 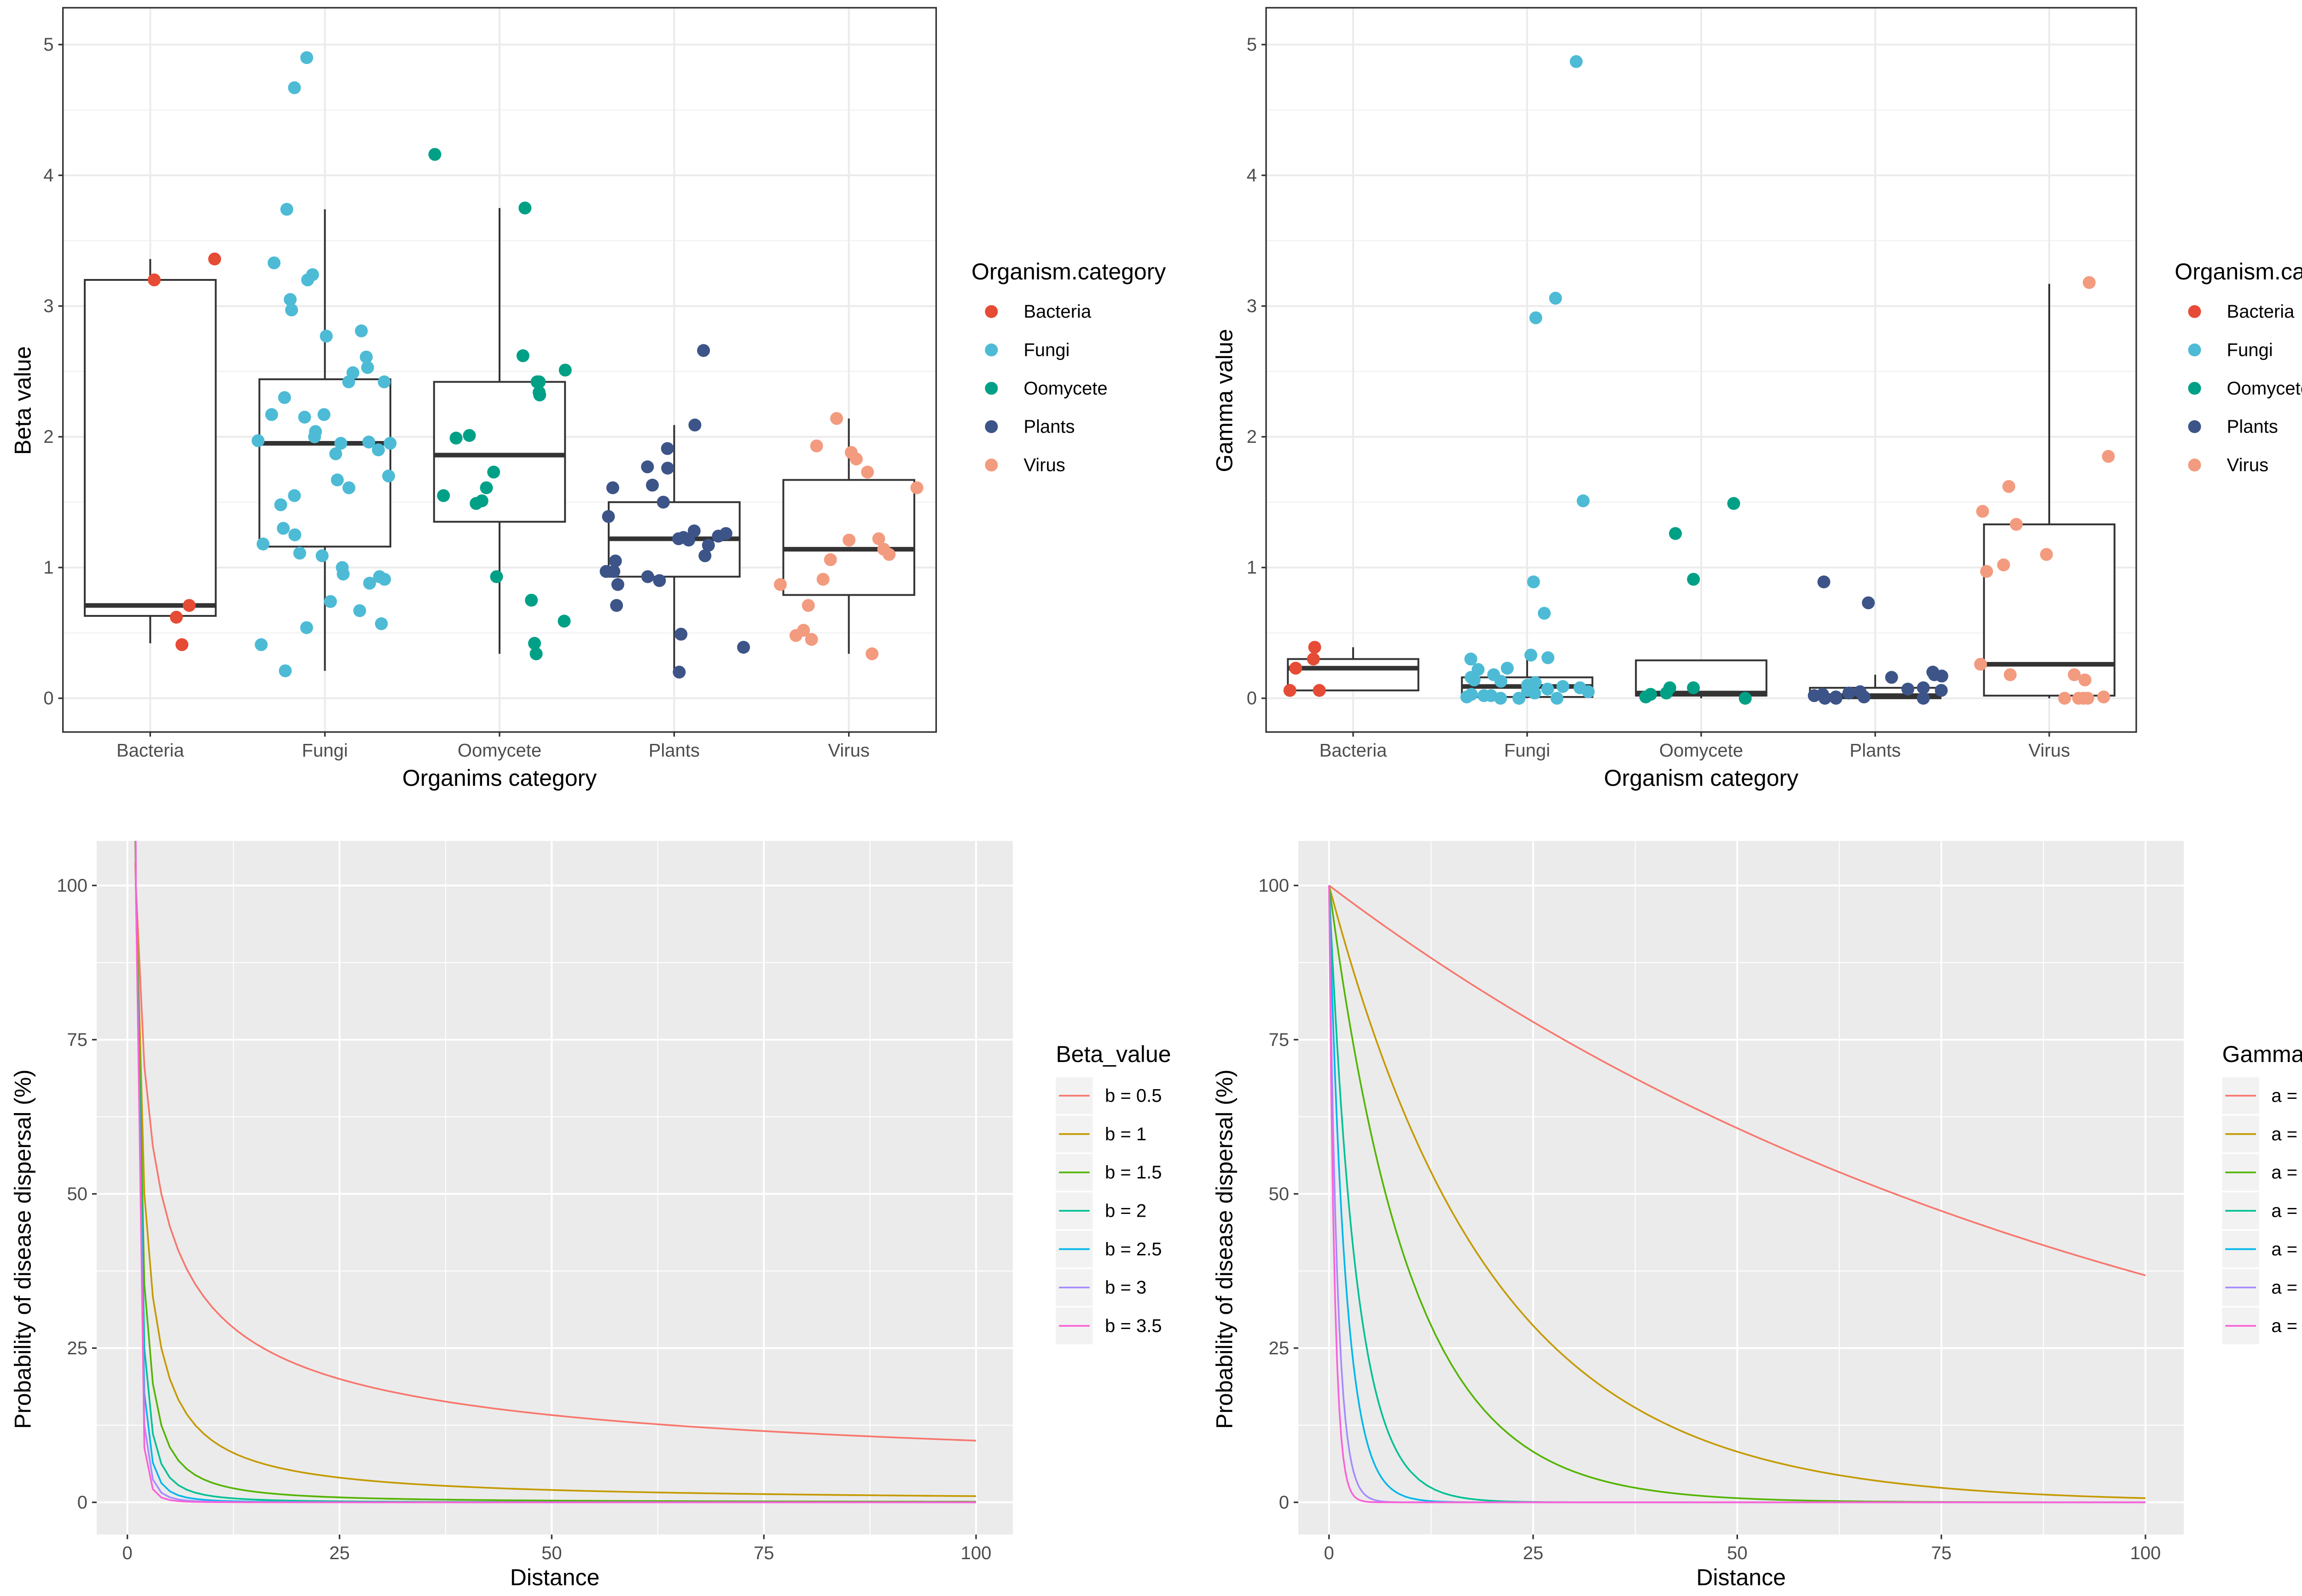 I want to click on legend-label: a = 0.3, so click(x=2286, y=1211).